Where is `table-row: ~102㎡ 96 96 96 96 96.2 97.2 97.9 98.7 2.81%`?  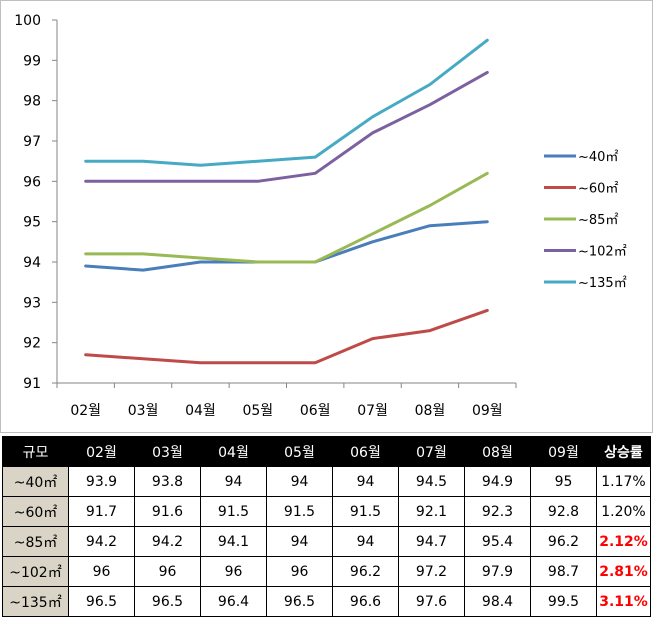 table-row: ~102㎡ 96 96 96 96 96.2 97.2 97.9 98.7 2.81% is located at coordinates (326, 571).